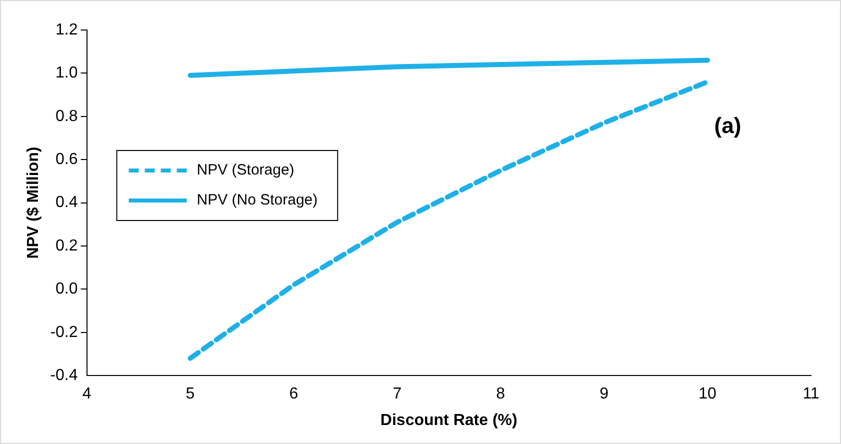  I want to click on x-tick-label: 9, so click(604, 394).